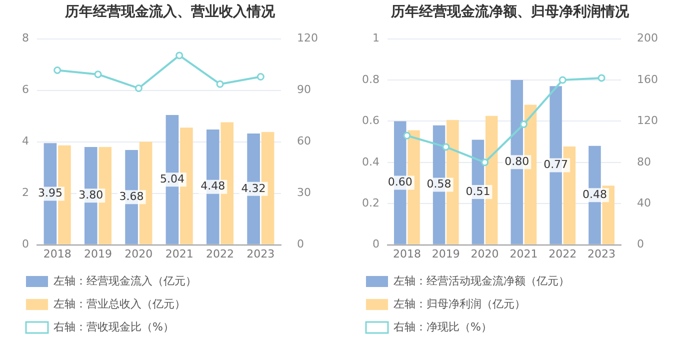  What do you see at coordinates (647, 79) in the screenshot?
I see `y2-tick-label: 160` at bounding box center [647, 79].